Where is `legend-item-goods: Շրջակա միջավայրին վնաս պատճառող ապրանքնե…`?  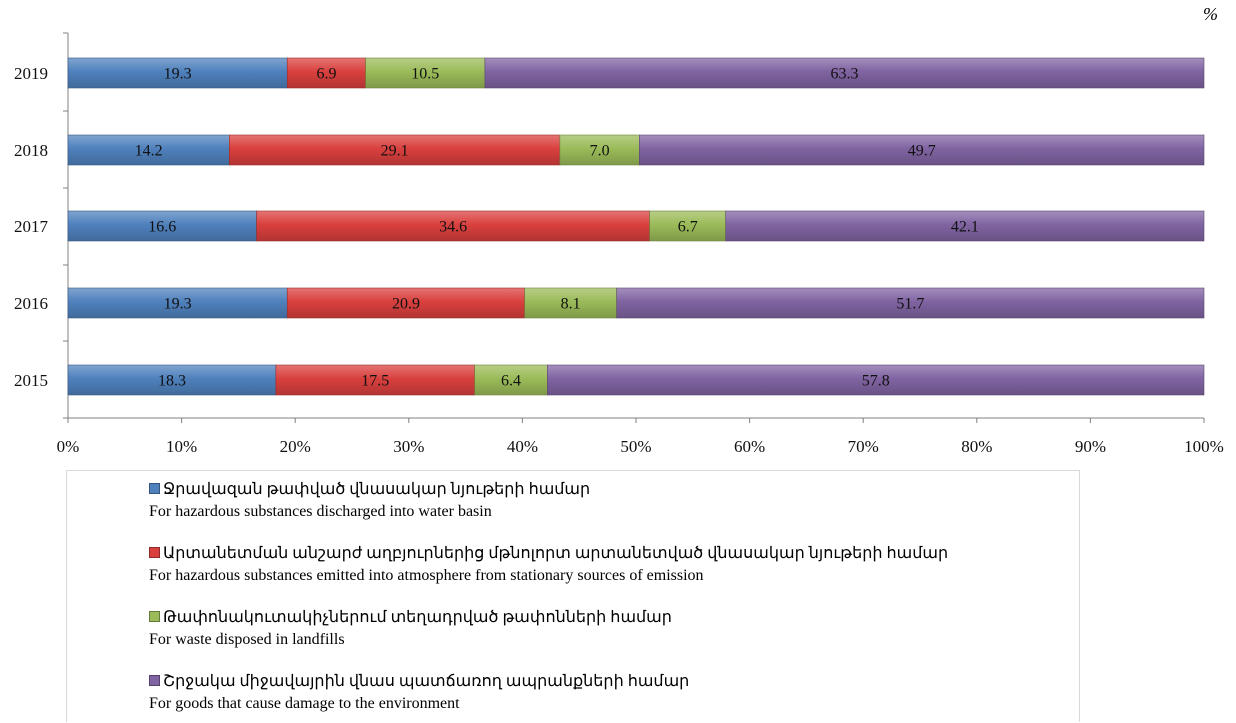 legend-item-goods: Շրջակա միջավայրին վնաս պատճառող ապրանքնե… is located at coordinates (419, 693).